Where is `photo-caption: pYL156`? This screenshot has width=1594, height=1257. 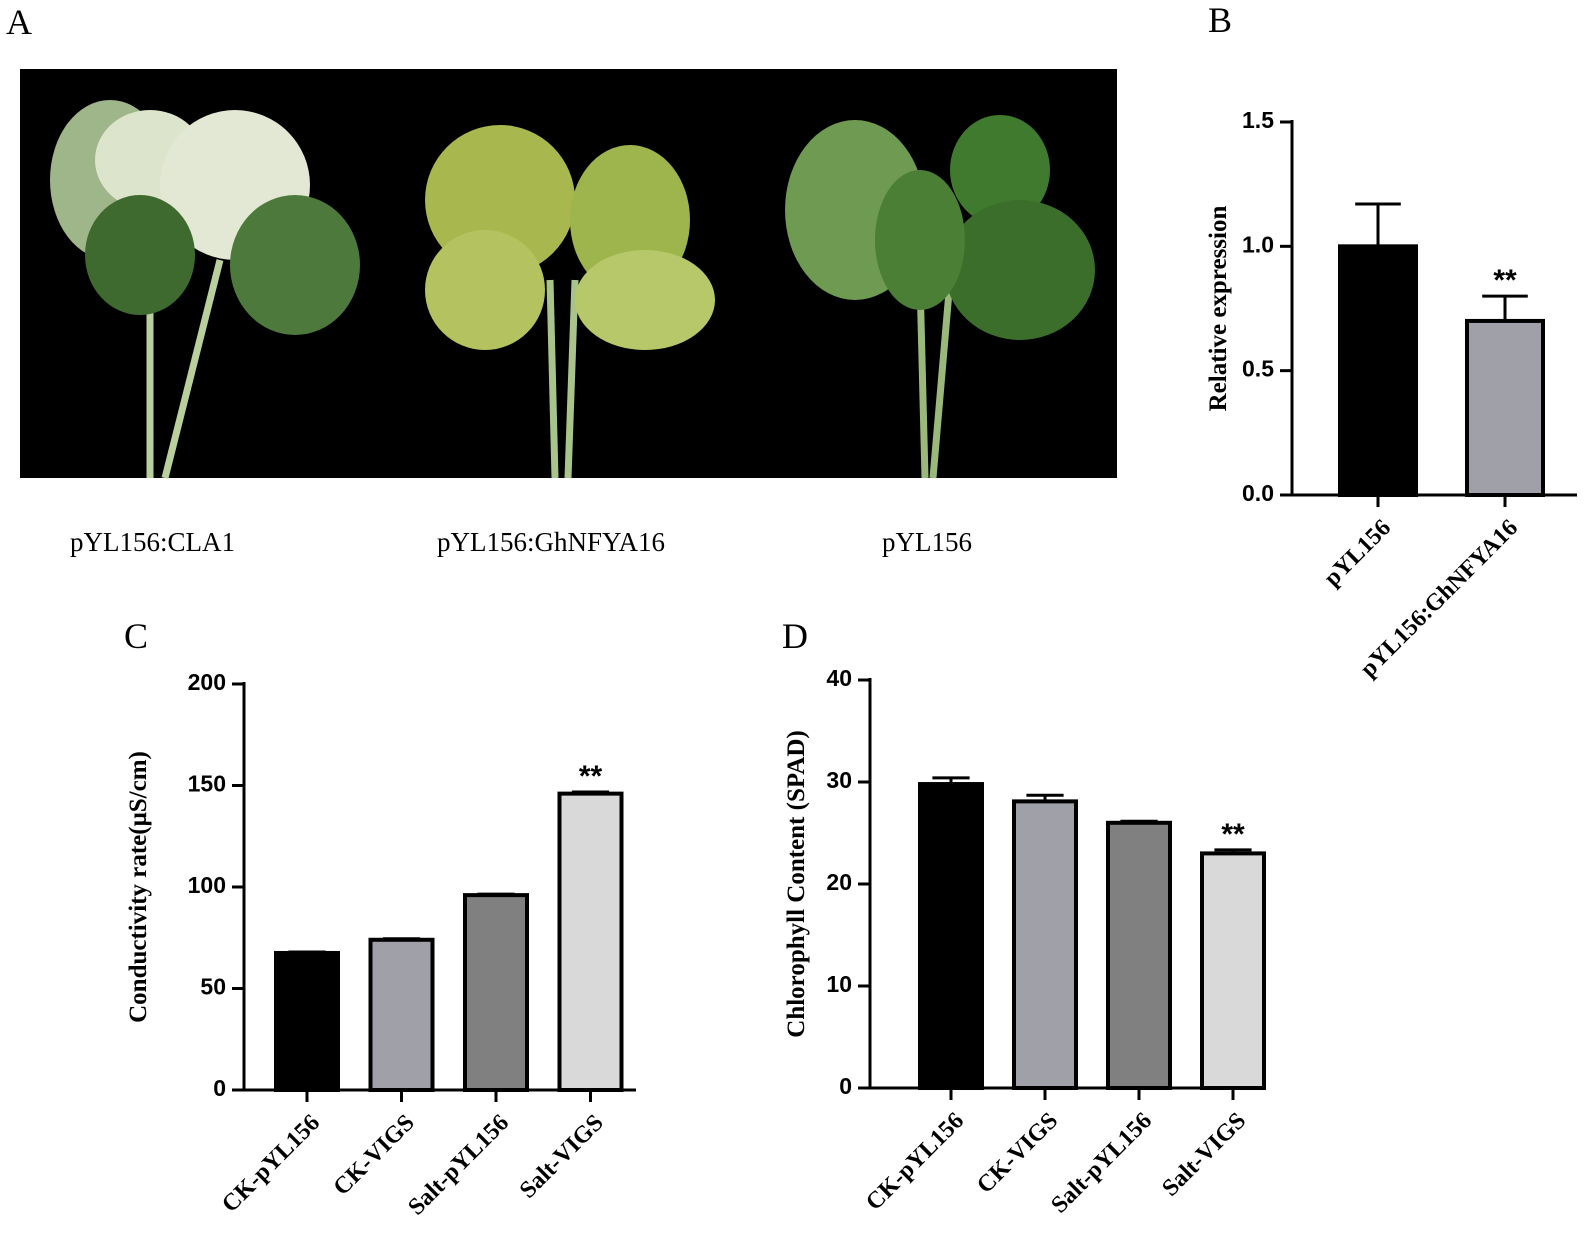 photo-caption: pYL156 is located at coordinates (927, 542).